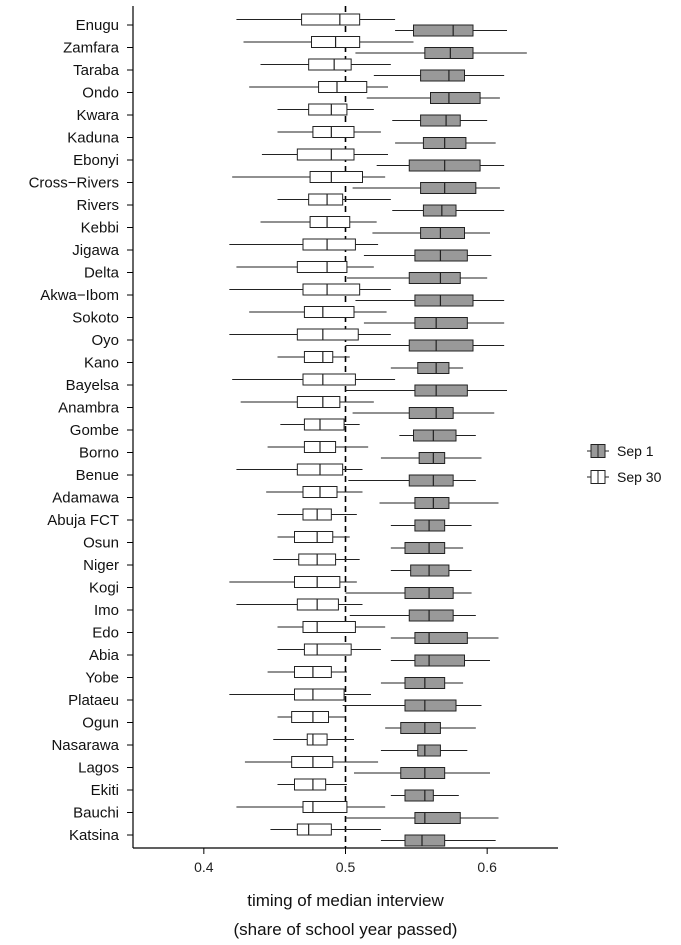  What do you see at coordinates (74, 183) in the screenshot?
I see `category-label: Cross−Rivers` at bounding box center [74, 183].